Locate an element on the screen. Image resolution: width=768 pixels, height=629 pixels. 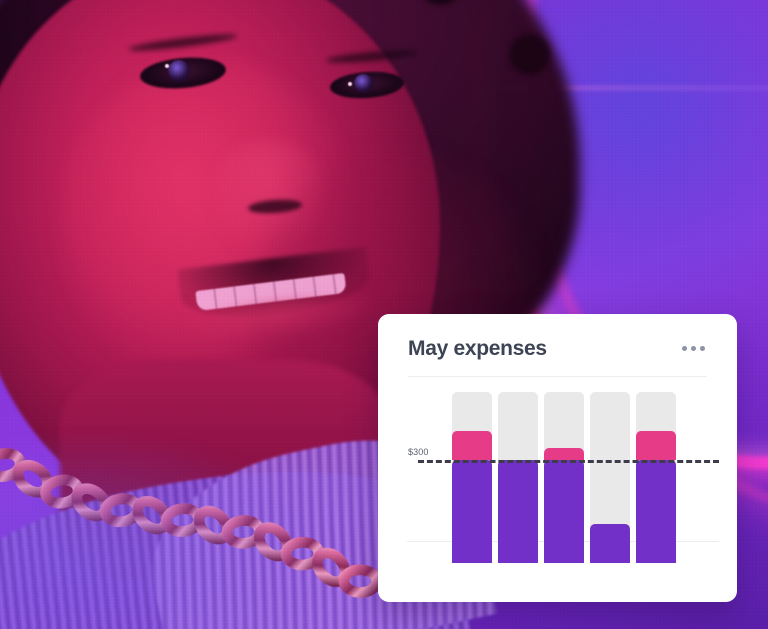
chart-plot-area is located at coordinates (568, 477).